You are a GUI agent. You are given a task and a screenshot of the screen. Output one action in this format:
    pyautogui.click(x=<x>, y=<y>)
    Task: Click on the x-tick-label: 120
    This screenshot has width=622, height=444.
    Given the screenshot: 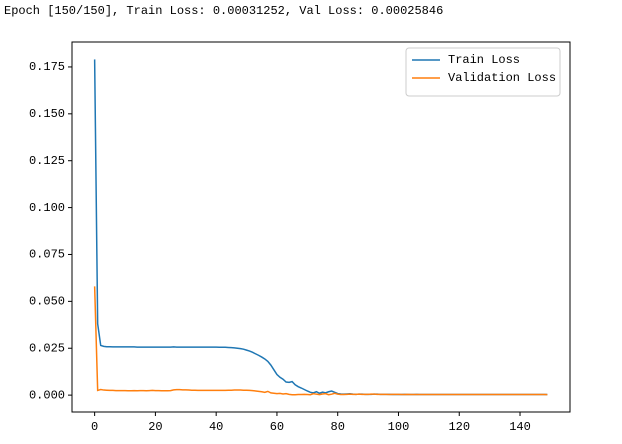 What is the action you would take?
    pyautogui.click(x=459, y=427)
    